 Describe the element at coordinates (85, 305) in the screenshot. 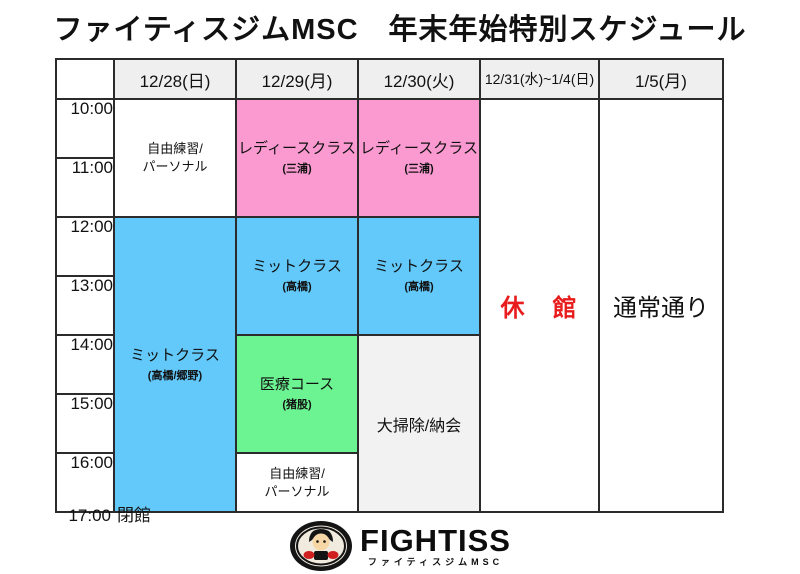

I see `time-cell-1300: 13:00` at that location.